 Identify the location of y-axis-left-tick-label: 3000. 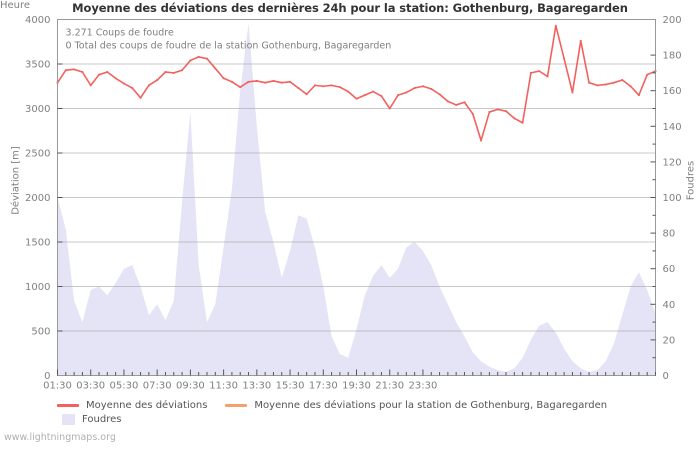
(37, 109).